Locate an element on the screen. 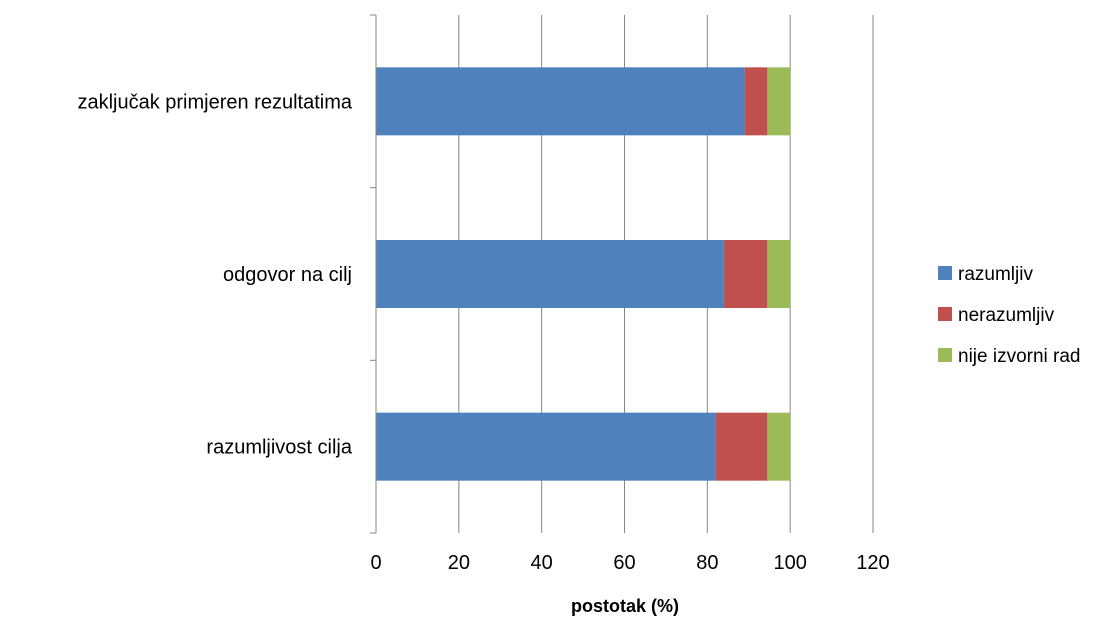 The width and height of the screenshot is (1119, 626). x-tick-label: 60 is located at coordinates (624, 563).